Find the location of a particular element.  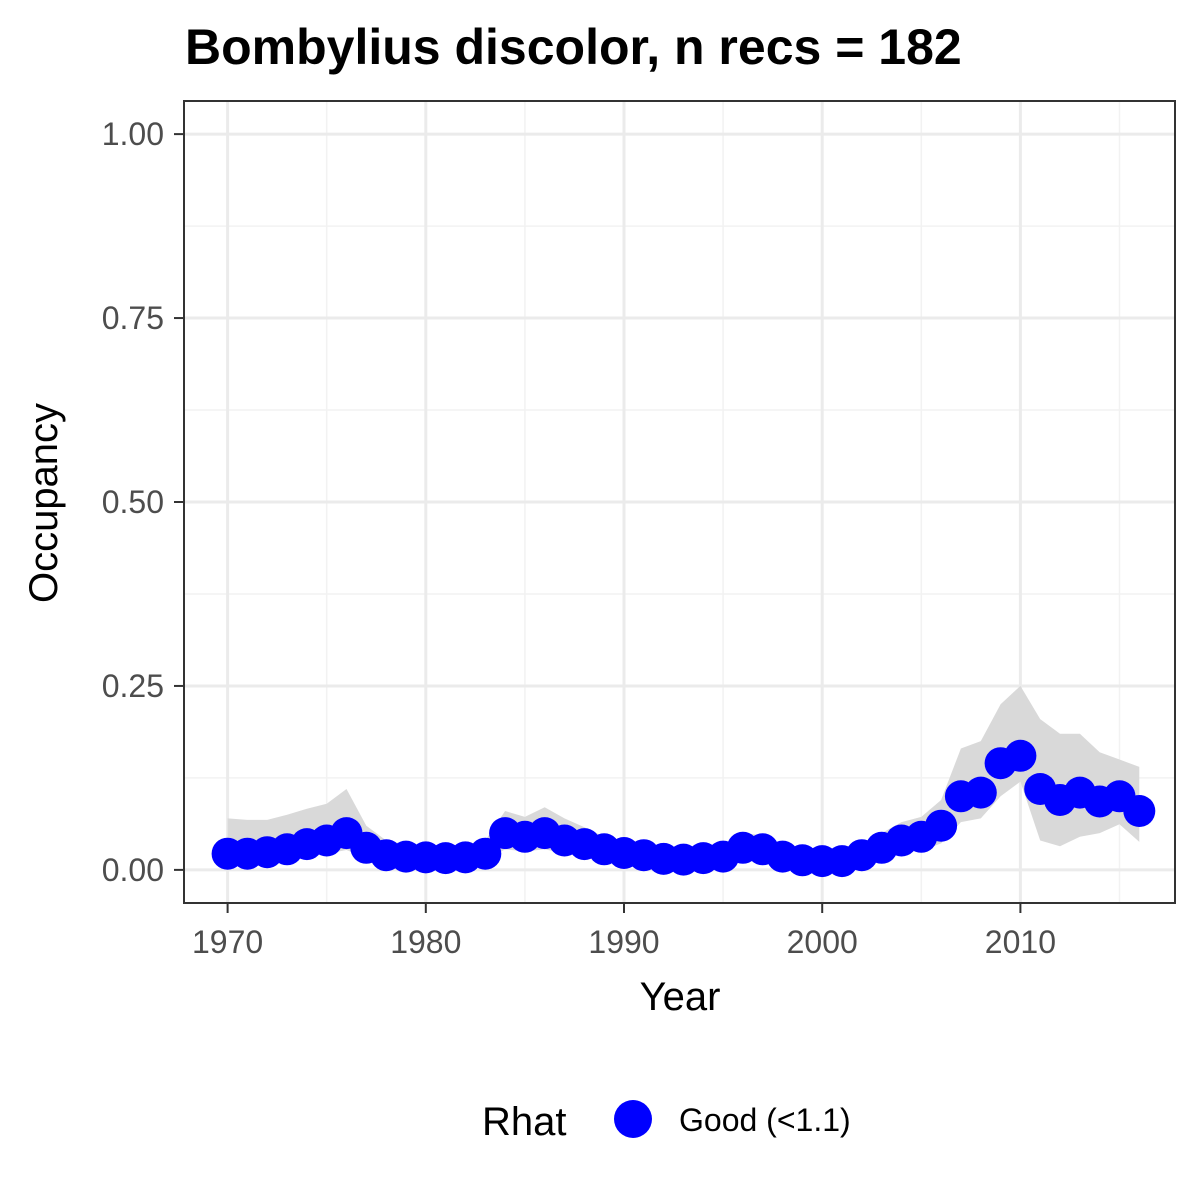

y-tick-label: 0.25 is located at coordinates (133, 686).